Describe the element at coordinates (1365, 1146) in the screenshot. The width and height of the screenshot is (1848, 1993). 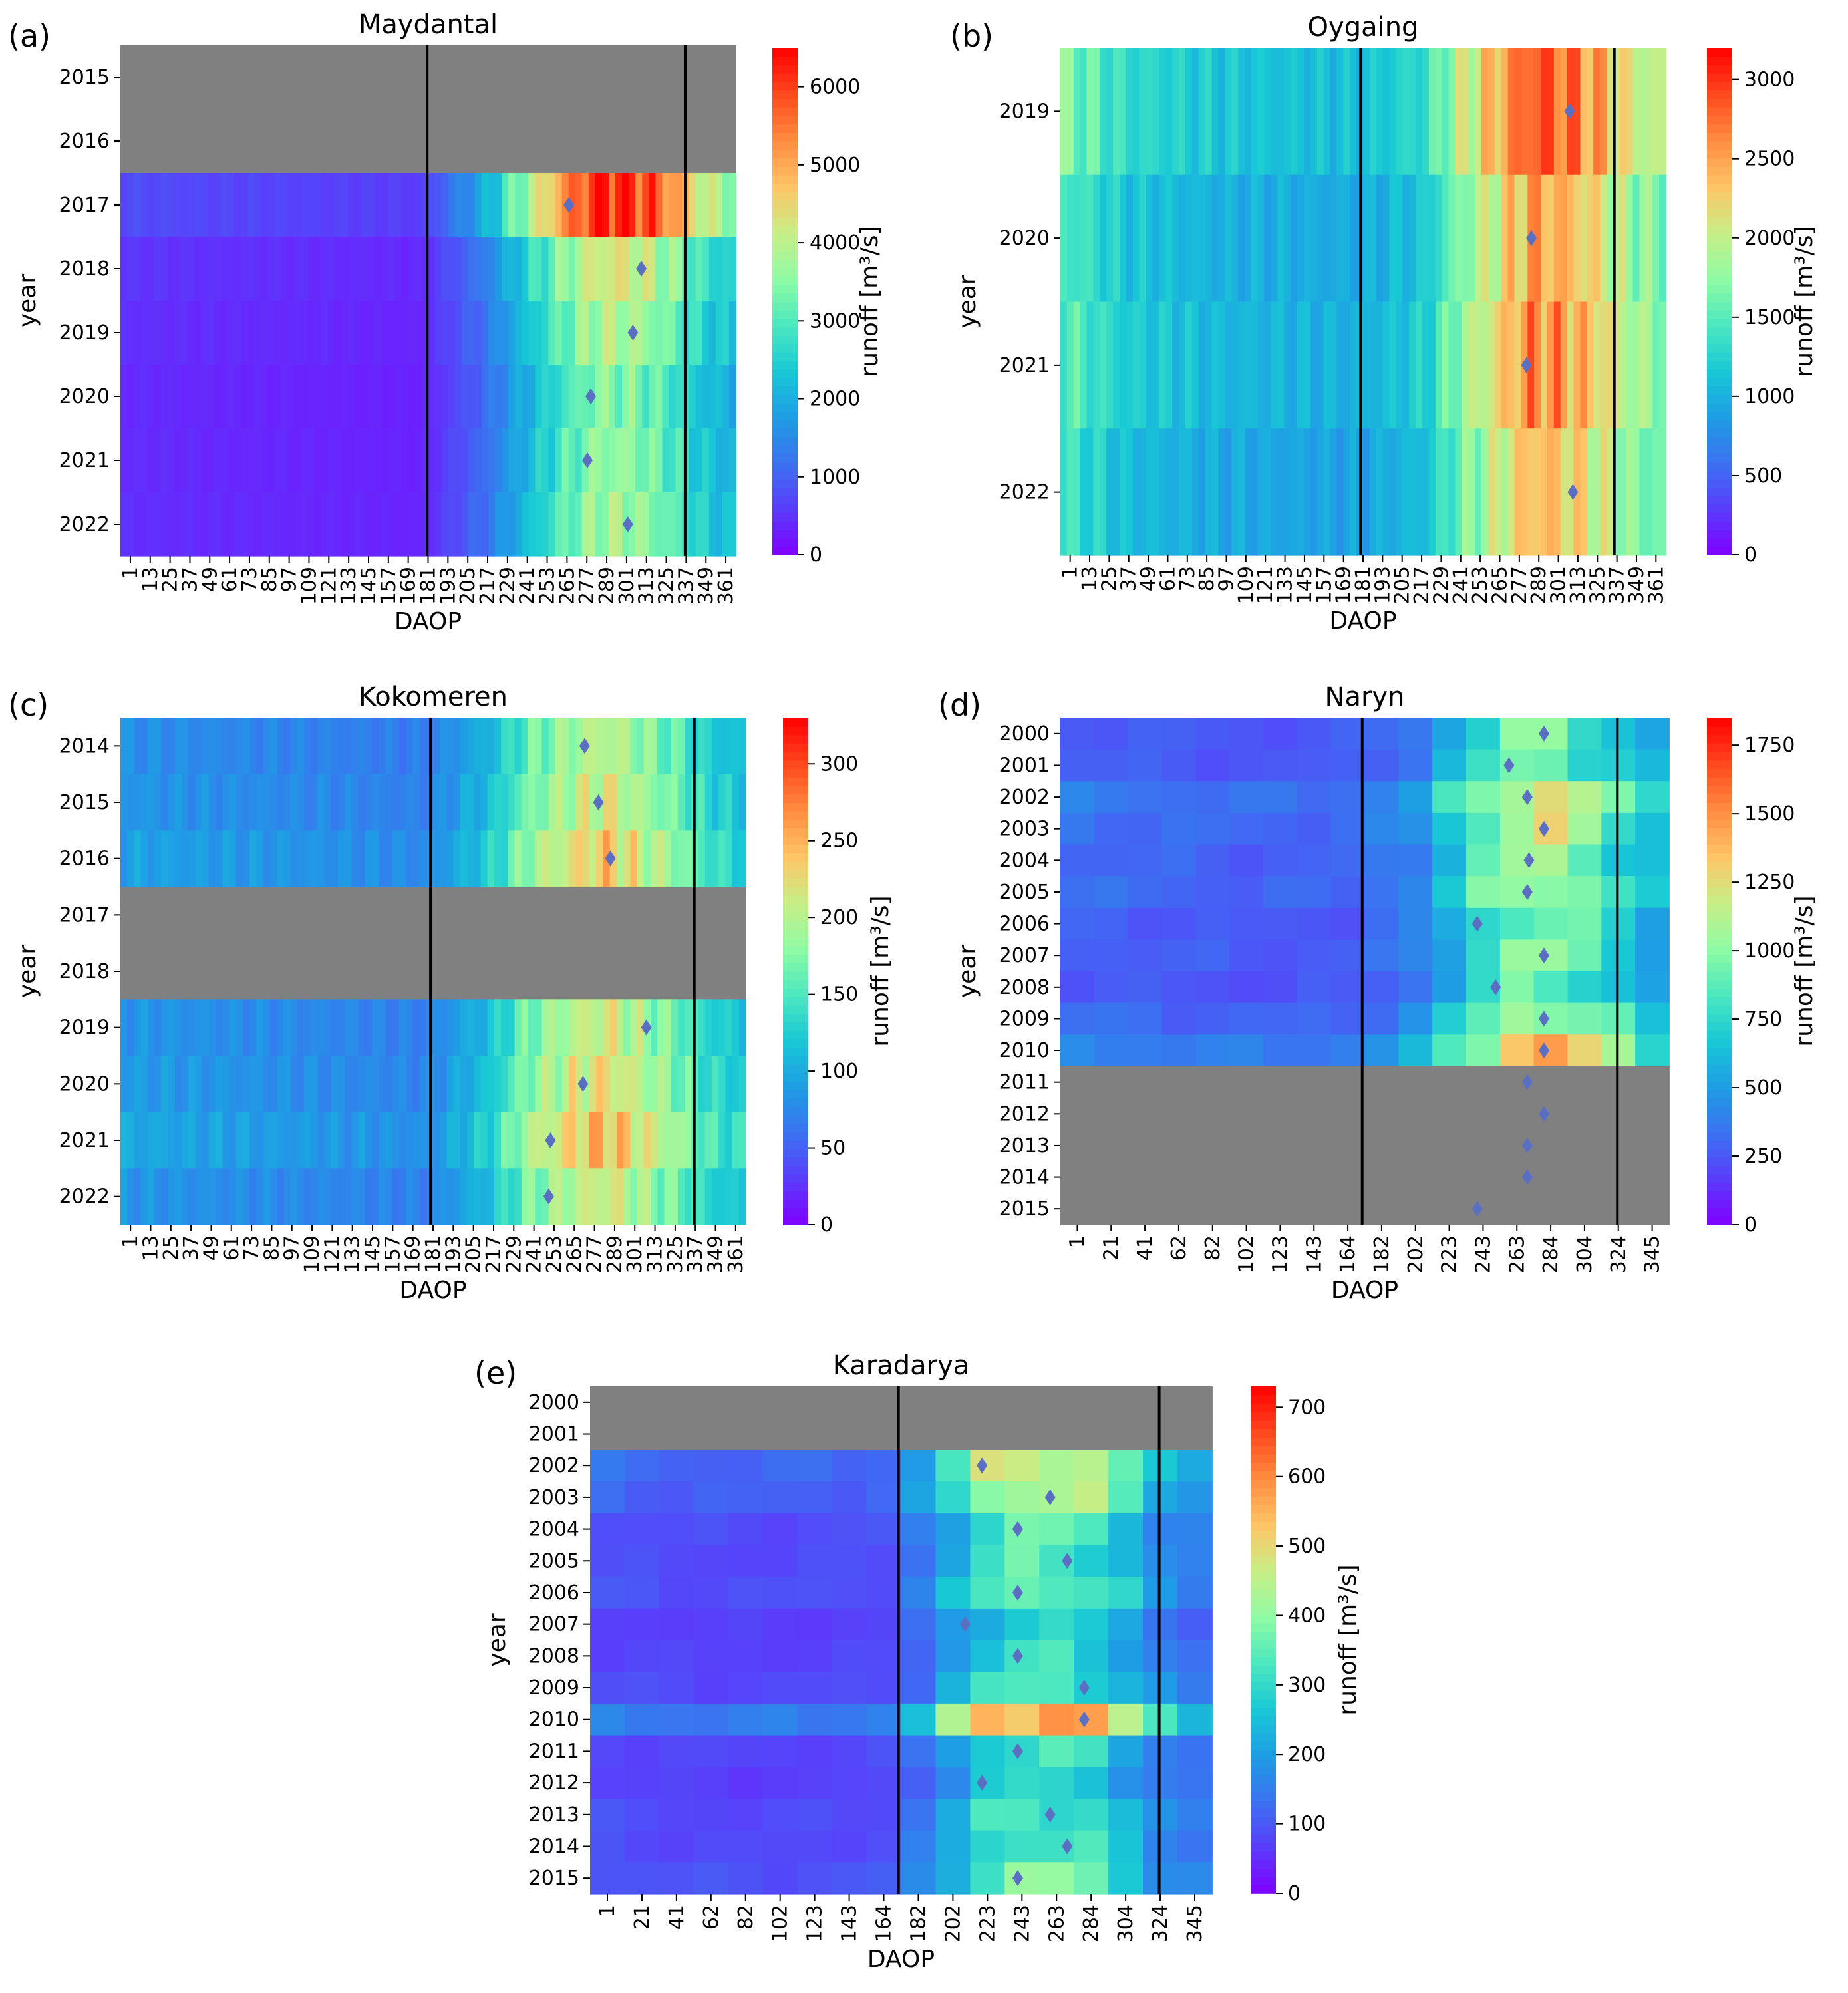
I see `heatmap-row-2013` at that location.